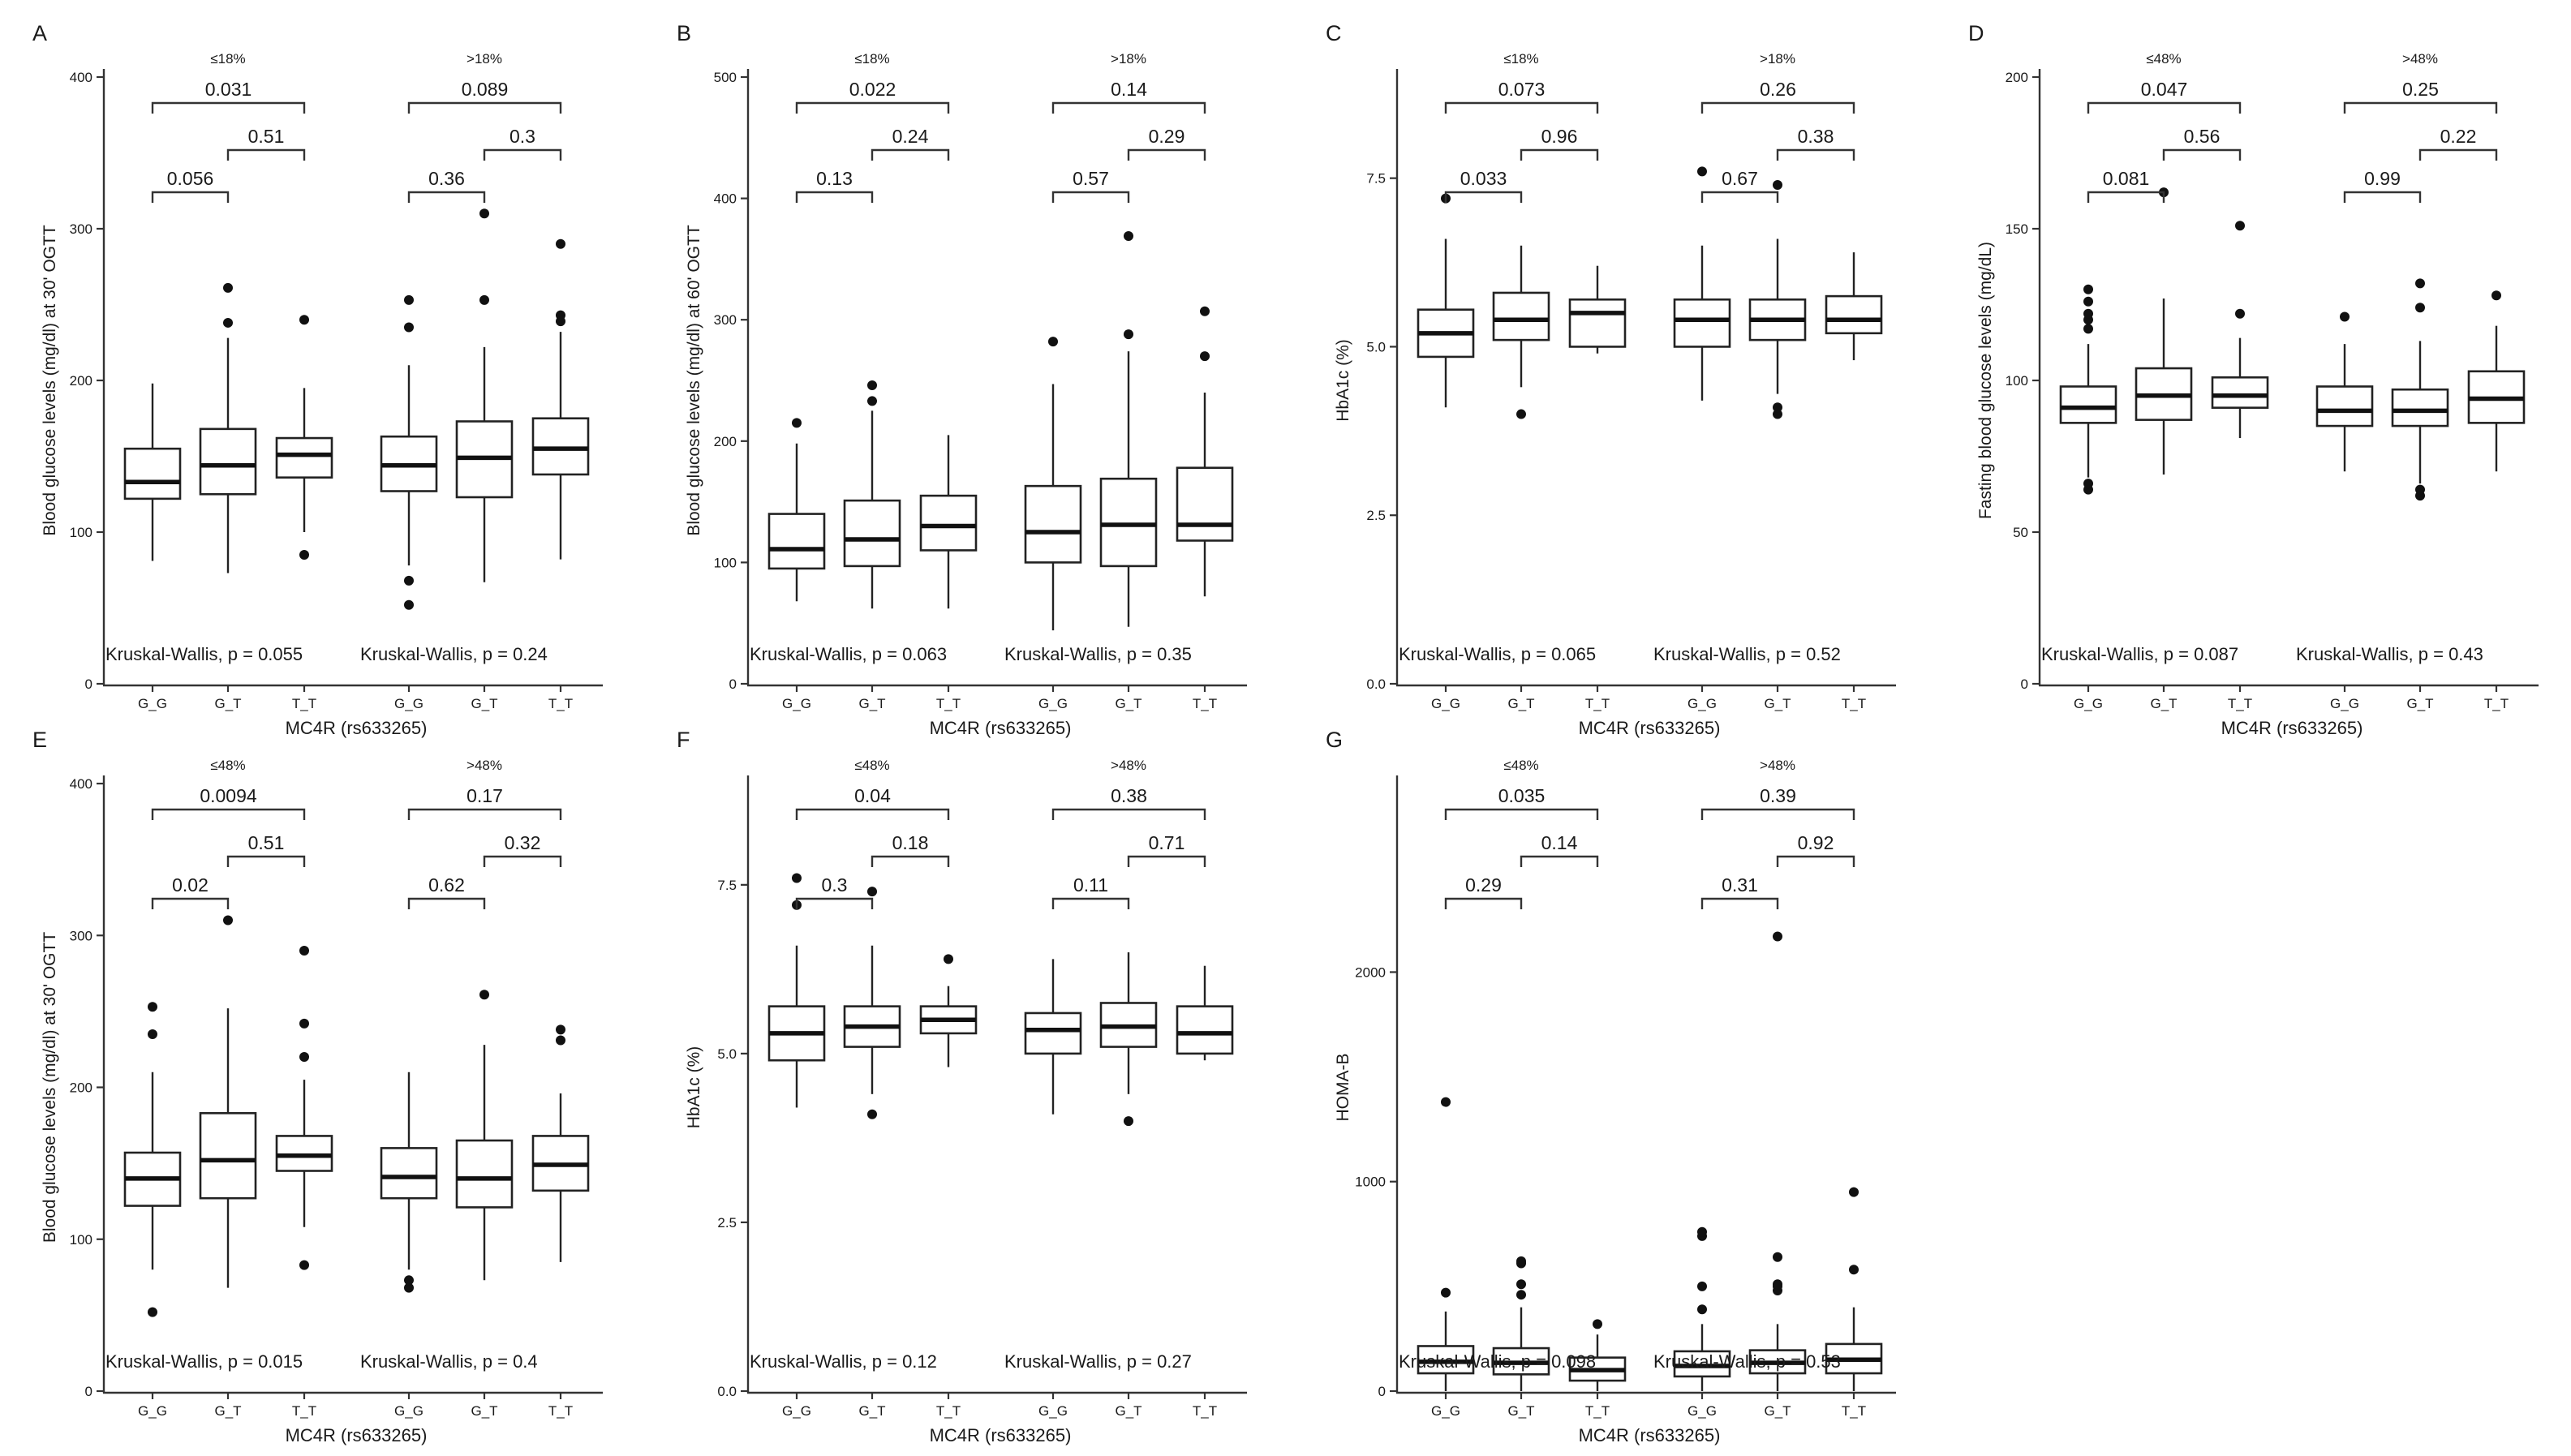  What do you see at coordinates (266, 842) in the screenshot?
I see `p-value-label: 0.51` at bounding box center [266, 842].